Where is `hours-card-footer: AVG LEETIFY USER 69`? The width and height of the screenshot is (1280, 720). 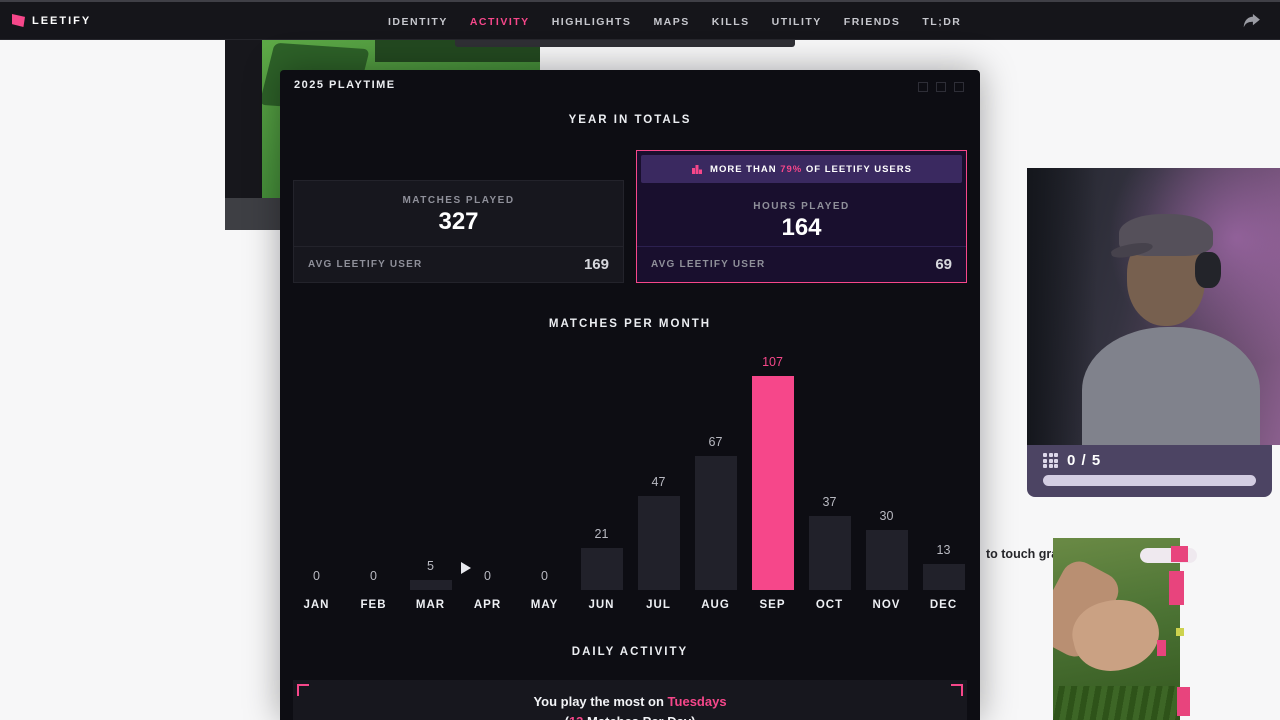 hours-card-footer: AVG LEETIFY USER 69 is located at coordinates (801, 264).